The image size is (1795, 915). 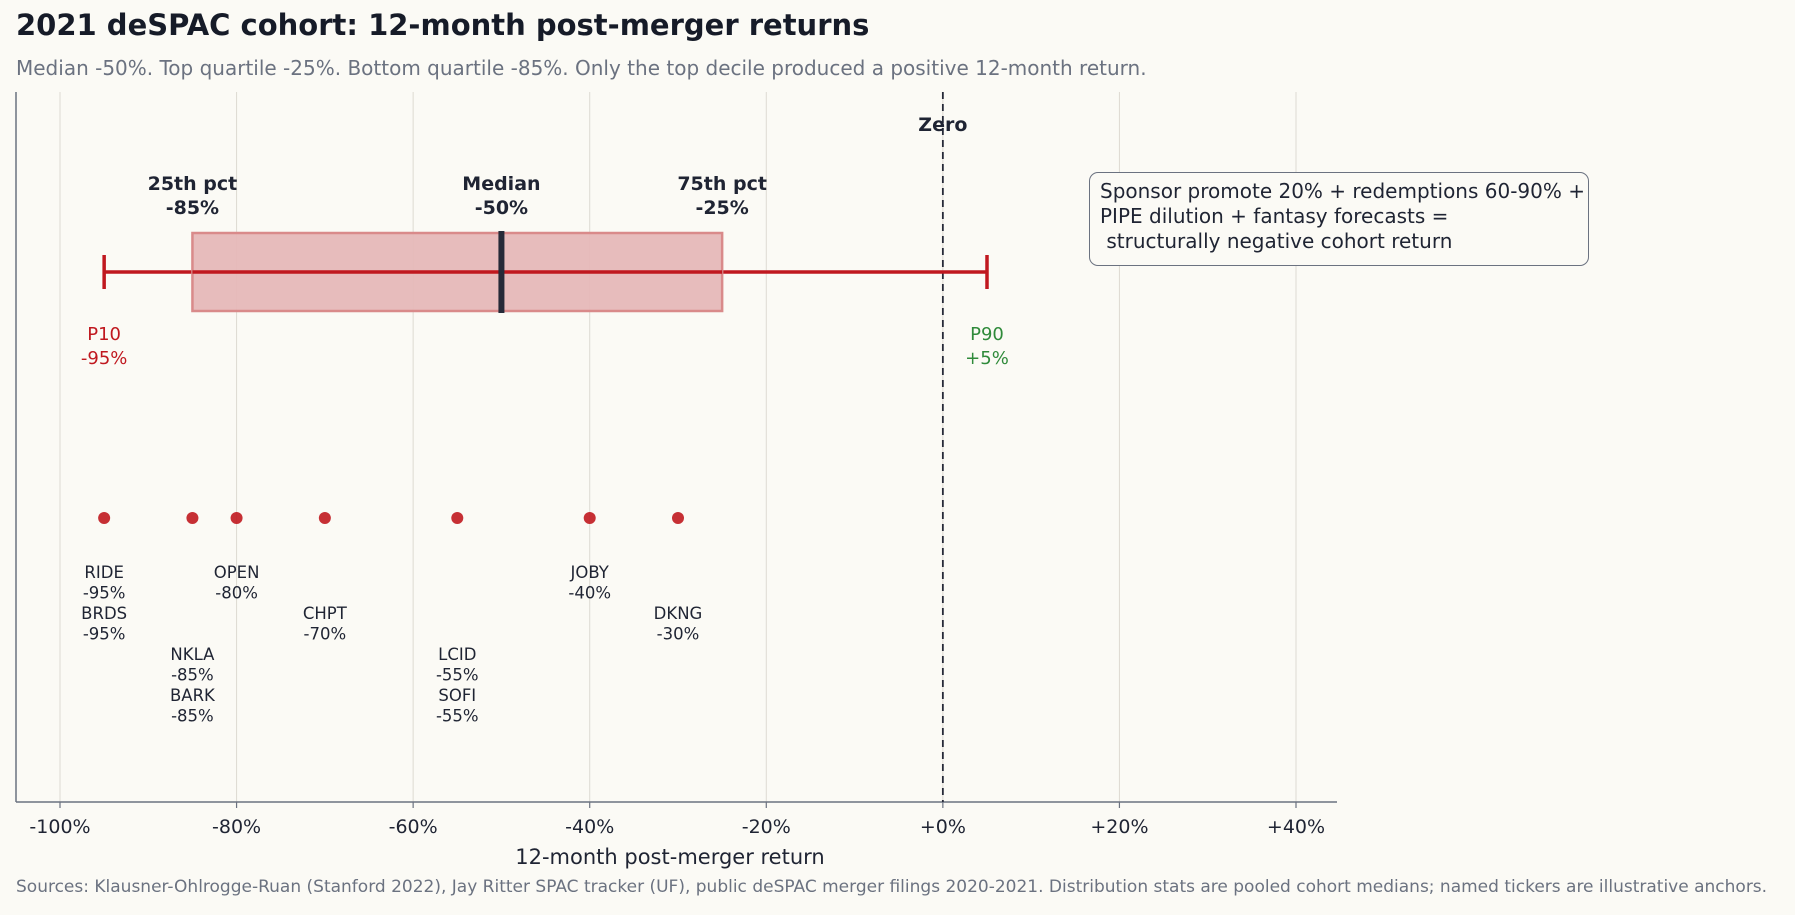 I want to click on ticker-label: JOBY, so click(x=590, y=572).